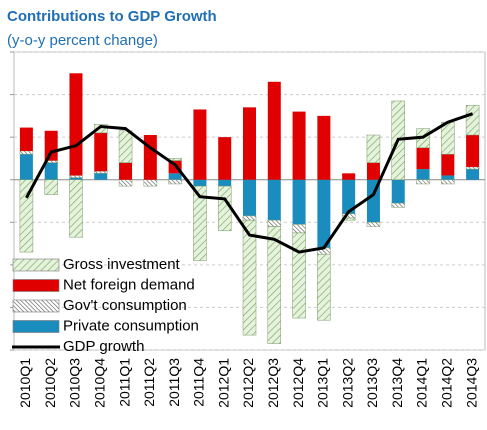  I want to click on x-tick-label: 2013Q2, so click(347, 383).